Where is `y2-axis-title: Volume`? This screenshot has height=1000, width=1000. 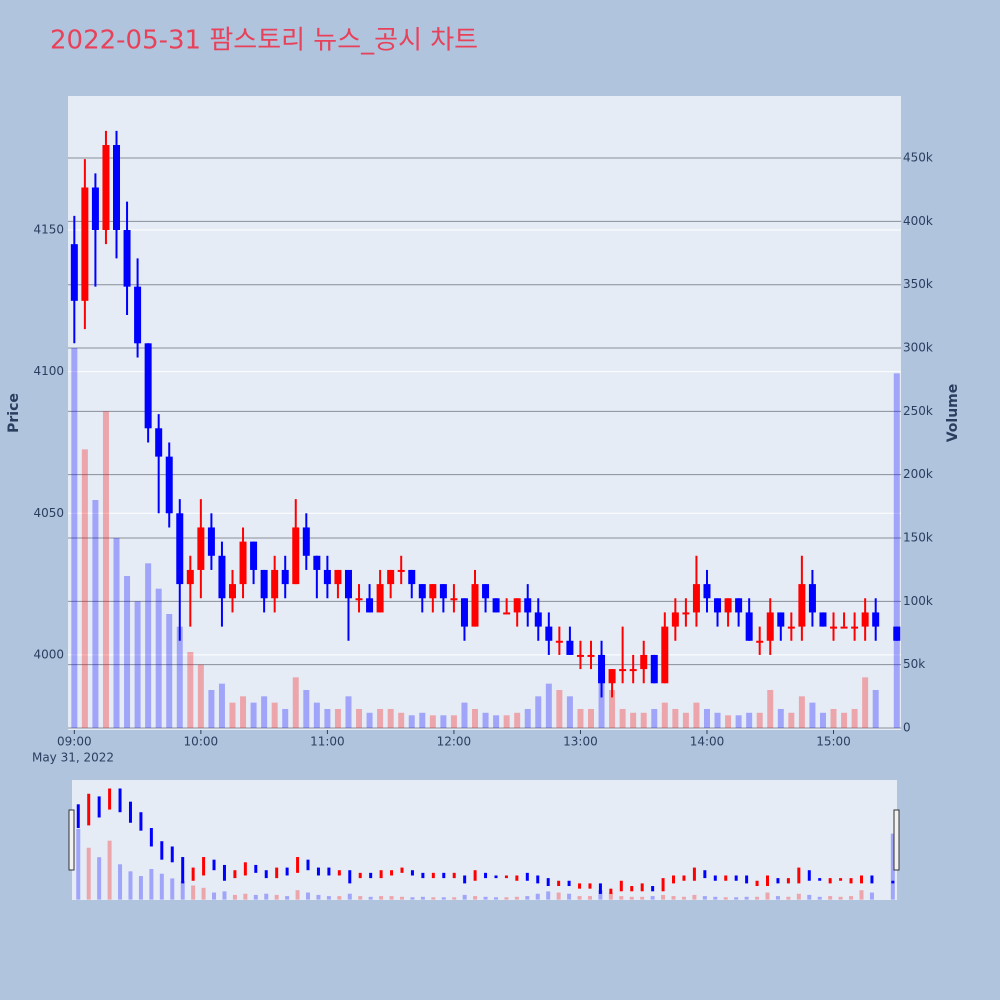 y2-axis-title: Volume is located at coordinates (953, 413).